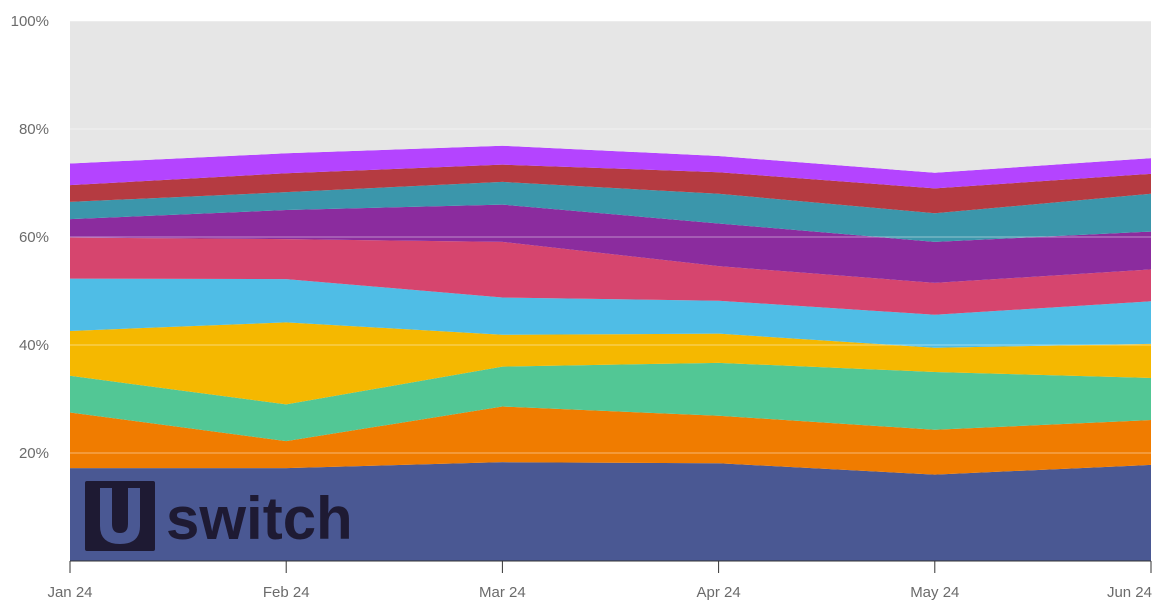 The height and width of the screenshot is (607, 1164). I want to click on x-tick-label-4: Apr 24, so click(718, 592).